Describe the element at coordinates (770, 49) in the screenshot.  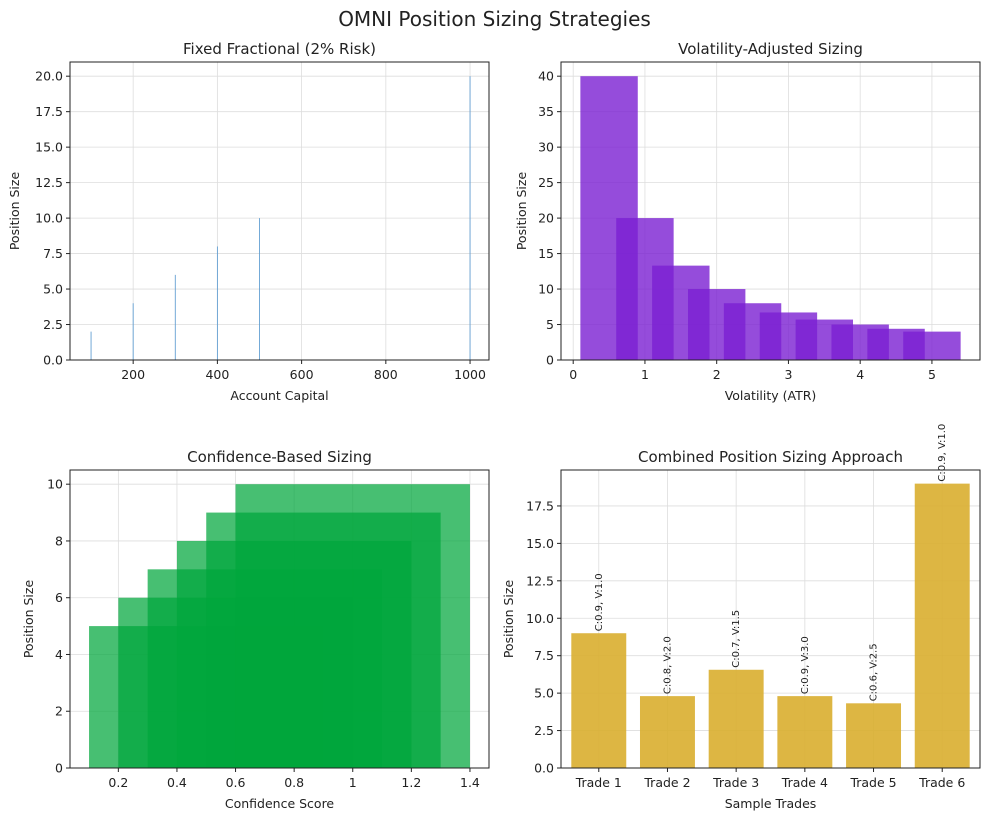
I see `chart-title: Volatility-Adjusted Sizing` at that location.